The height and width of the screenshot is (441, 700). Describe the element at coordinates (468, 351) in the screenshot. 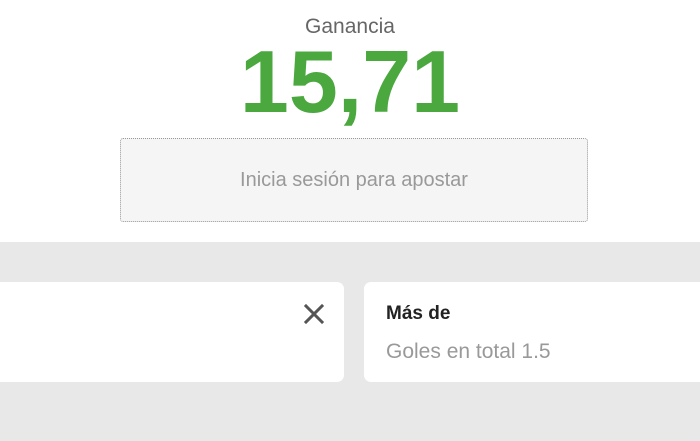

I see `selection-market: Goles en total 1.5` at that location.